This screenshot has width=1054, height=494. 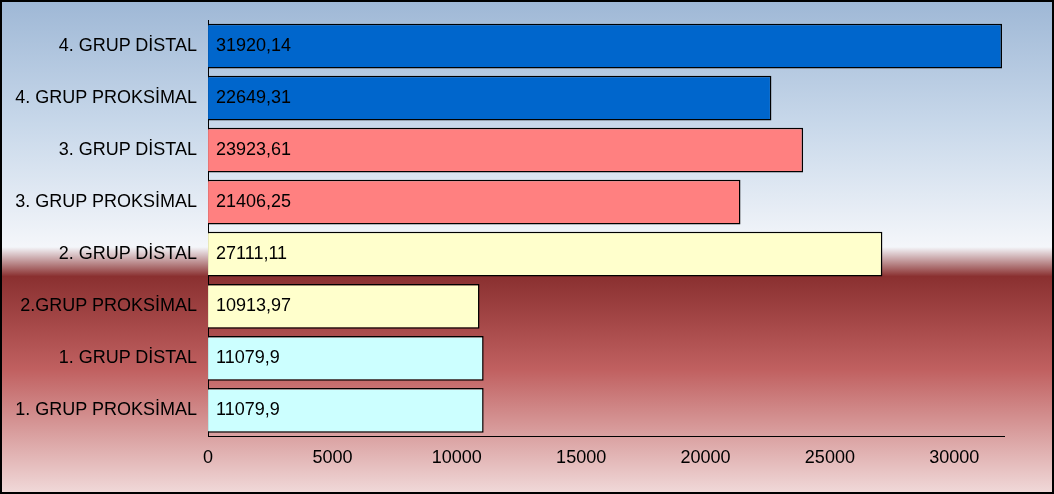 What do you see at coordinates (128, 253) in the screenshot?
I see `y-tick-label: 2. GRUP DİSTAL` at bounding box center [128, 253].